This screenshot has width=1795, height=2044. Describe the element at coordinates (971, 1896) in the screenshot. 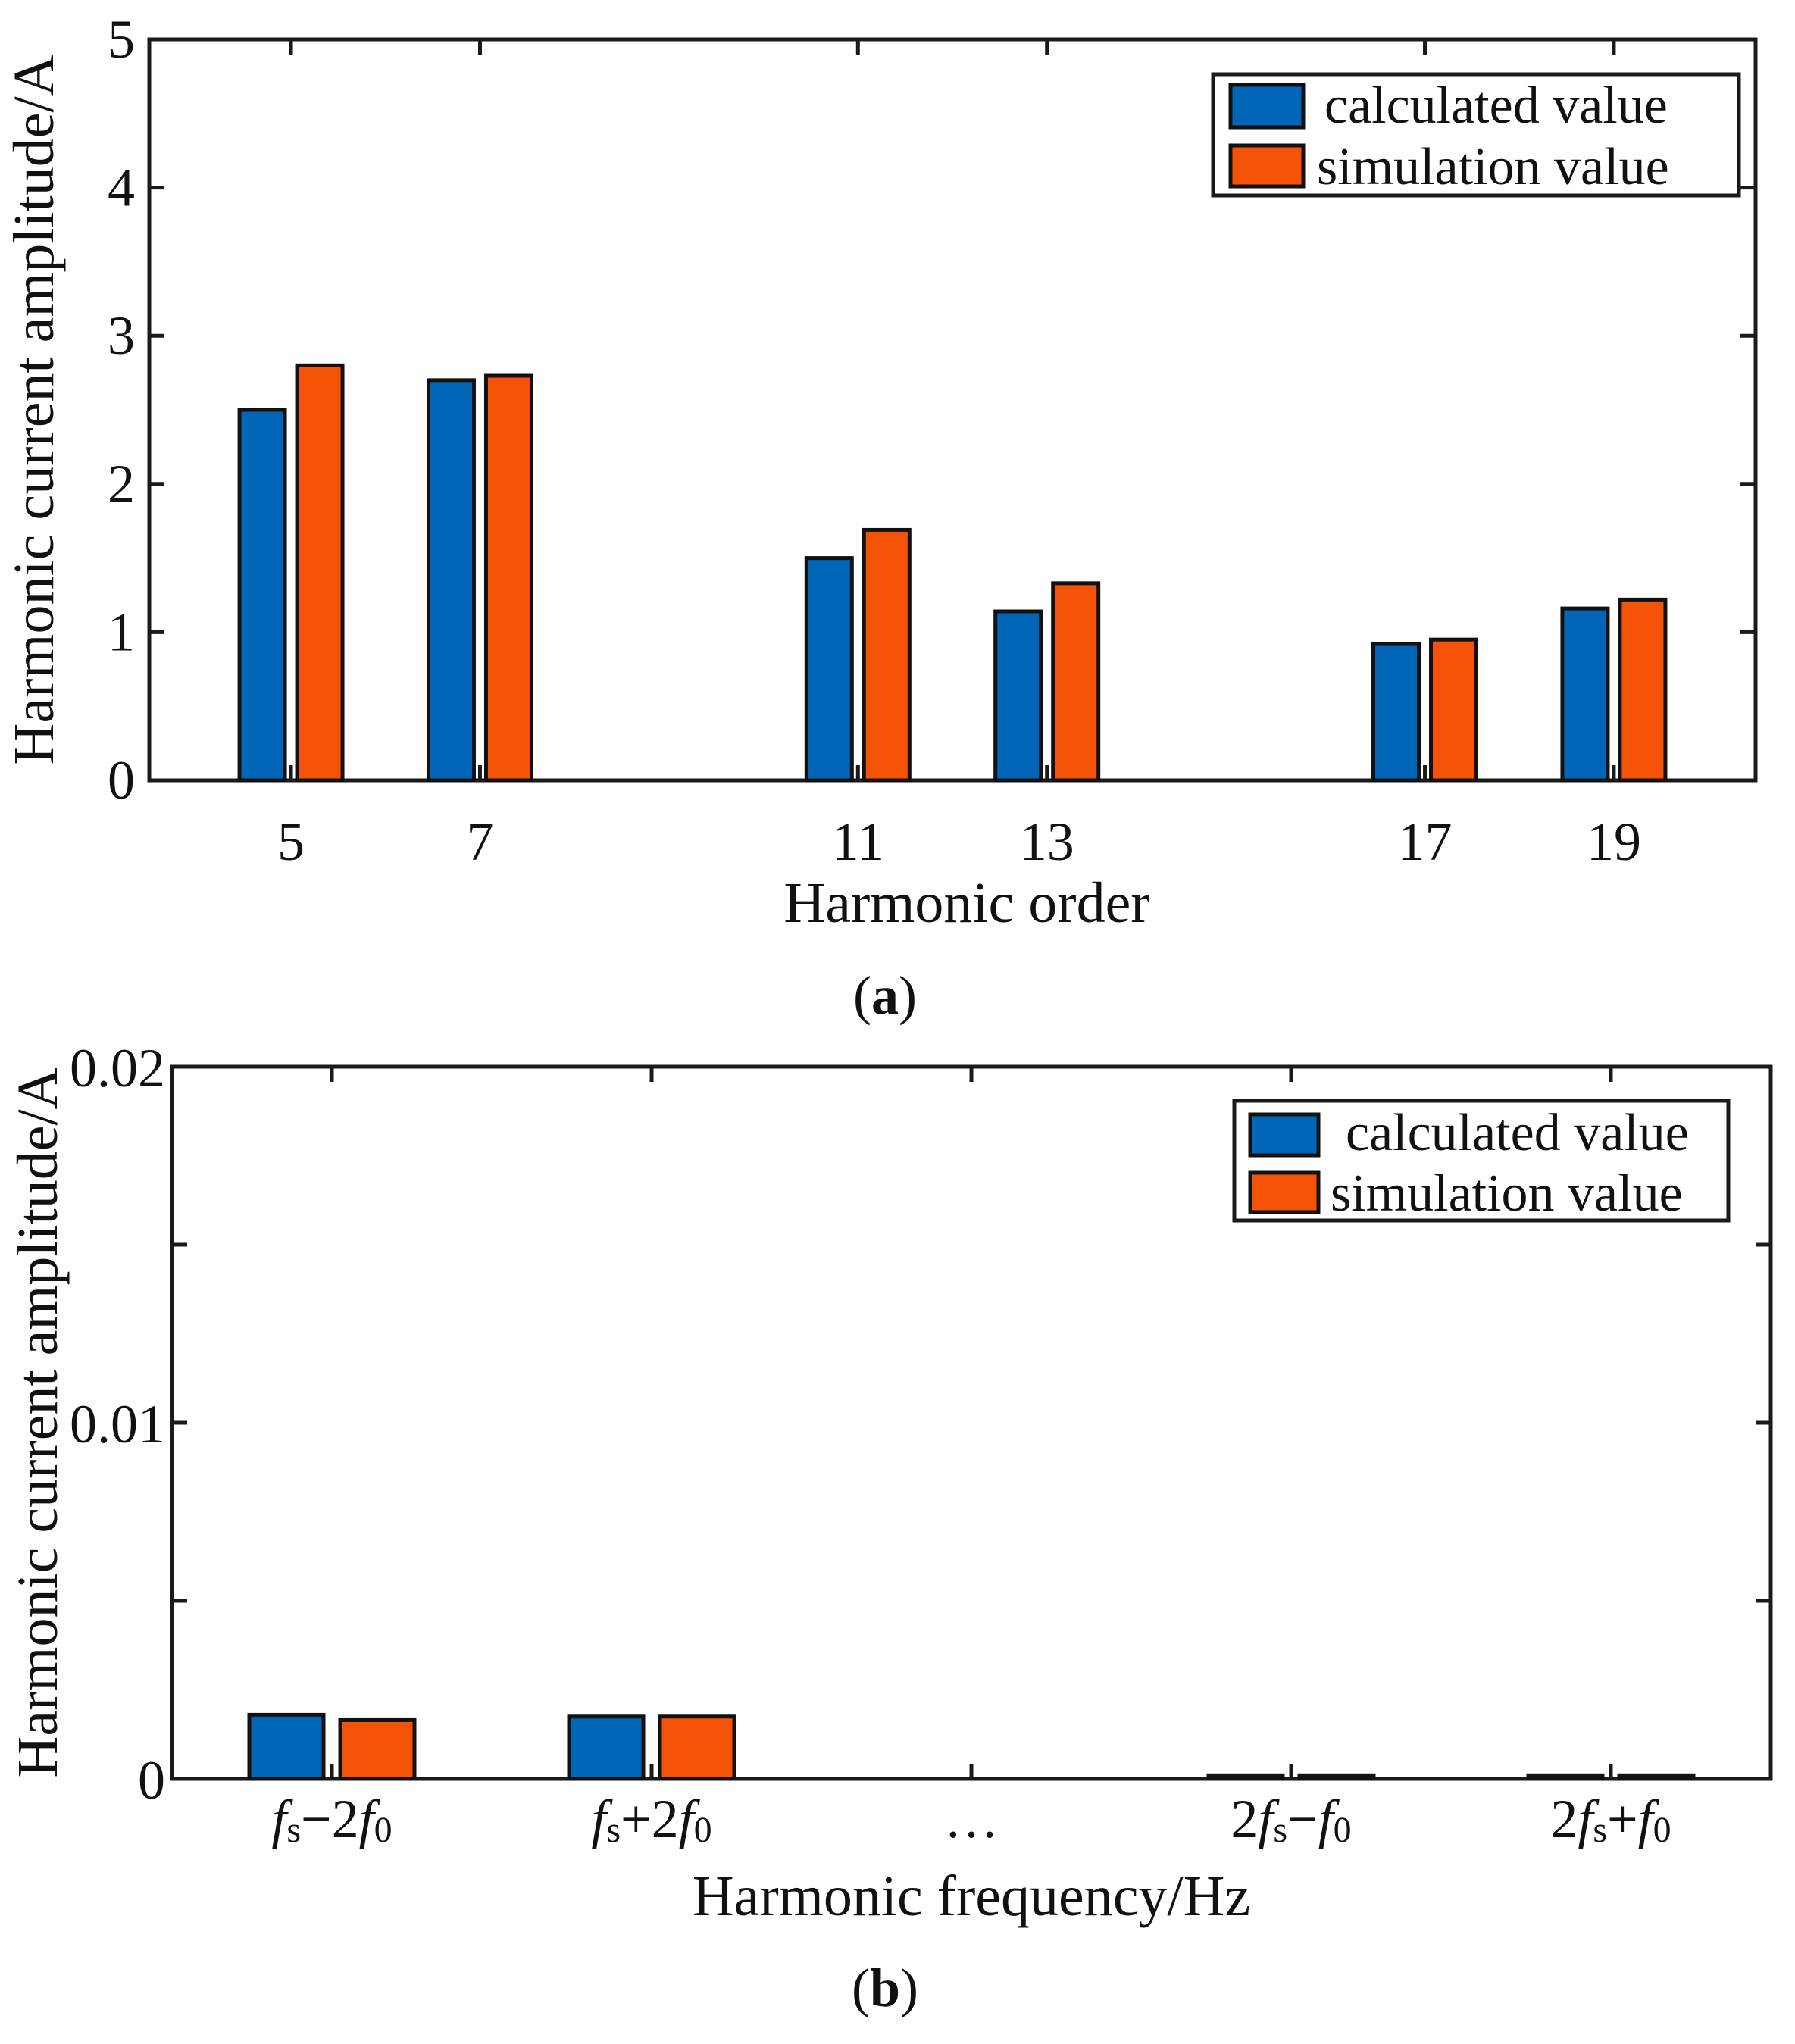

I see `x-axis-title: Harmonic frequency/Hz` at that location.